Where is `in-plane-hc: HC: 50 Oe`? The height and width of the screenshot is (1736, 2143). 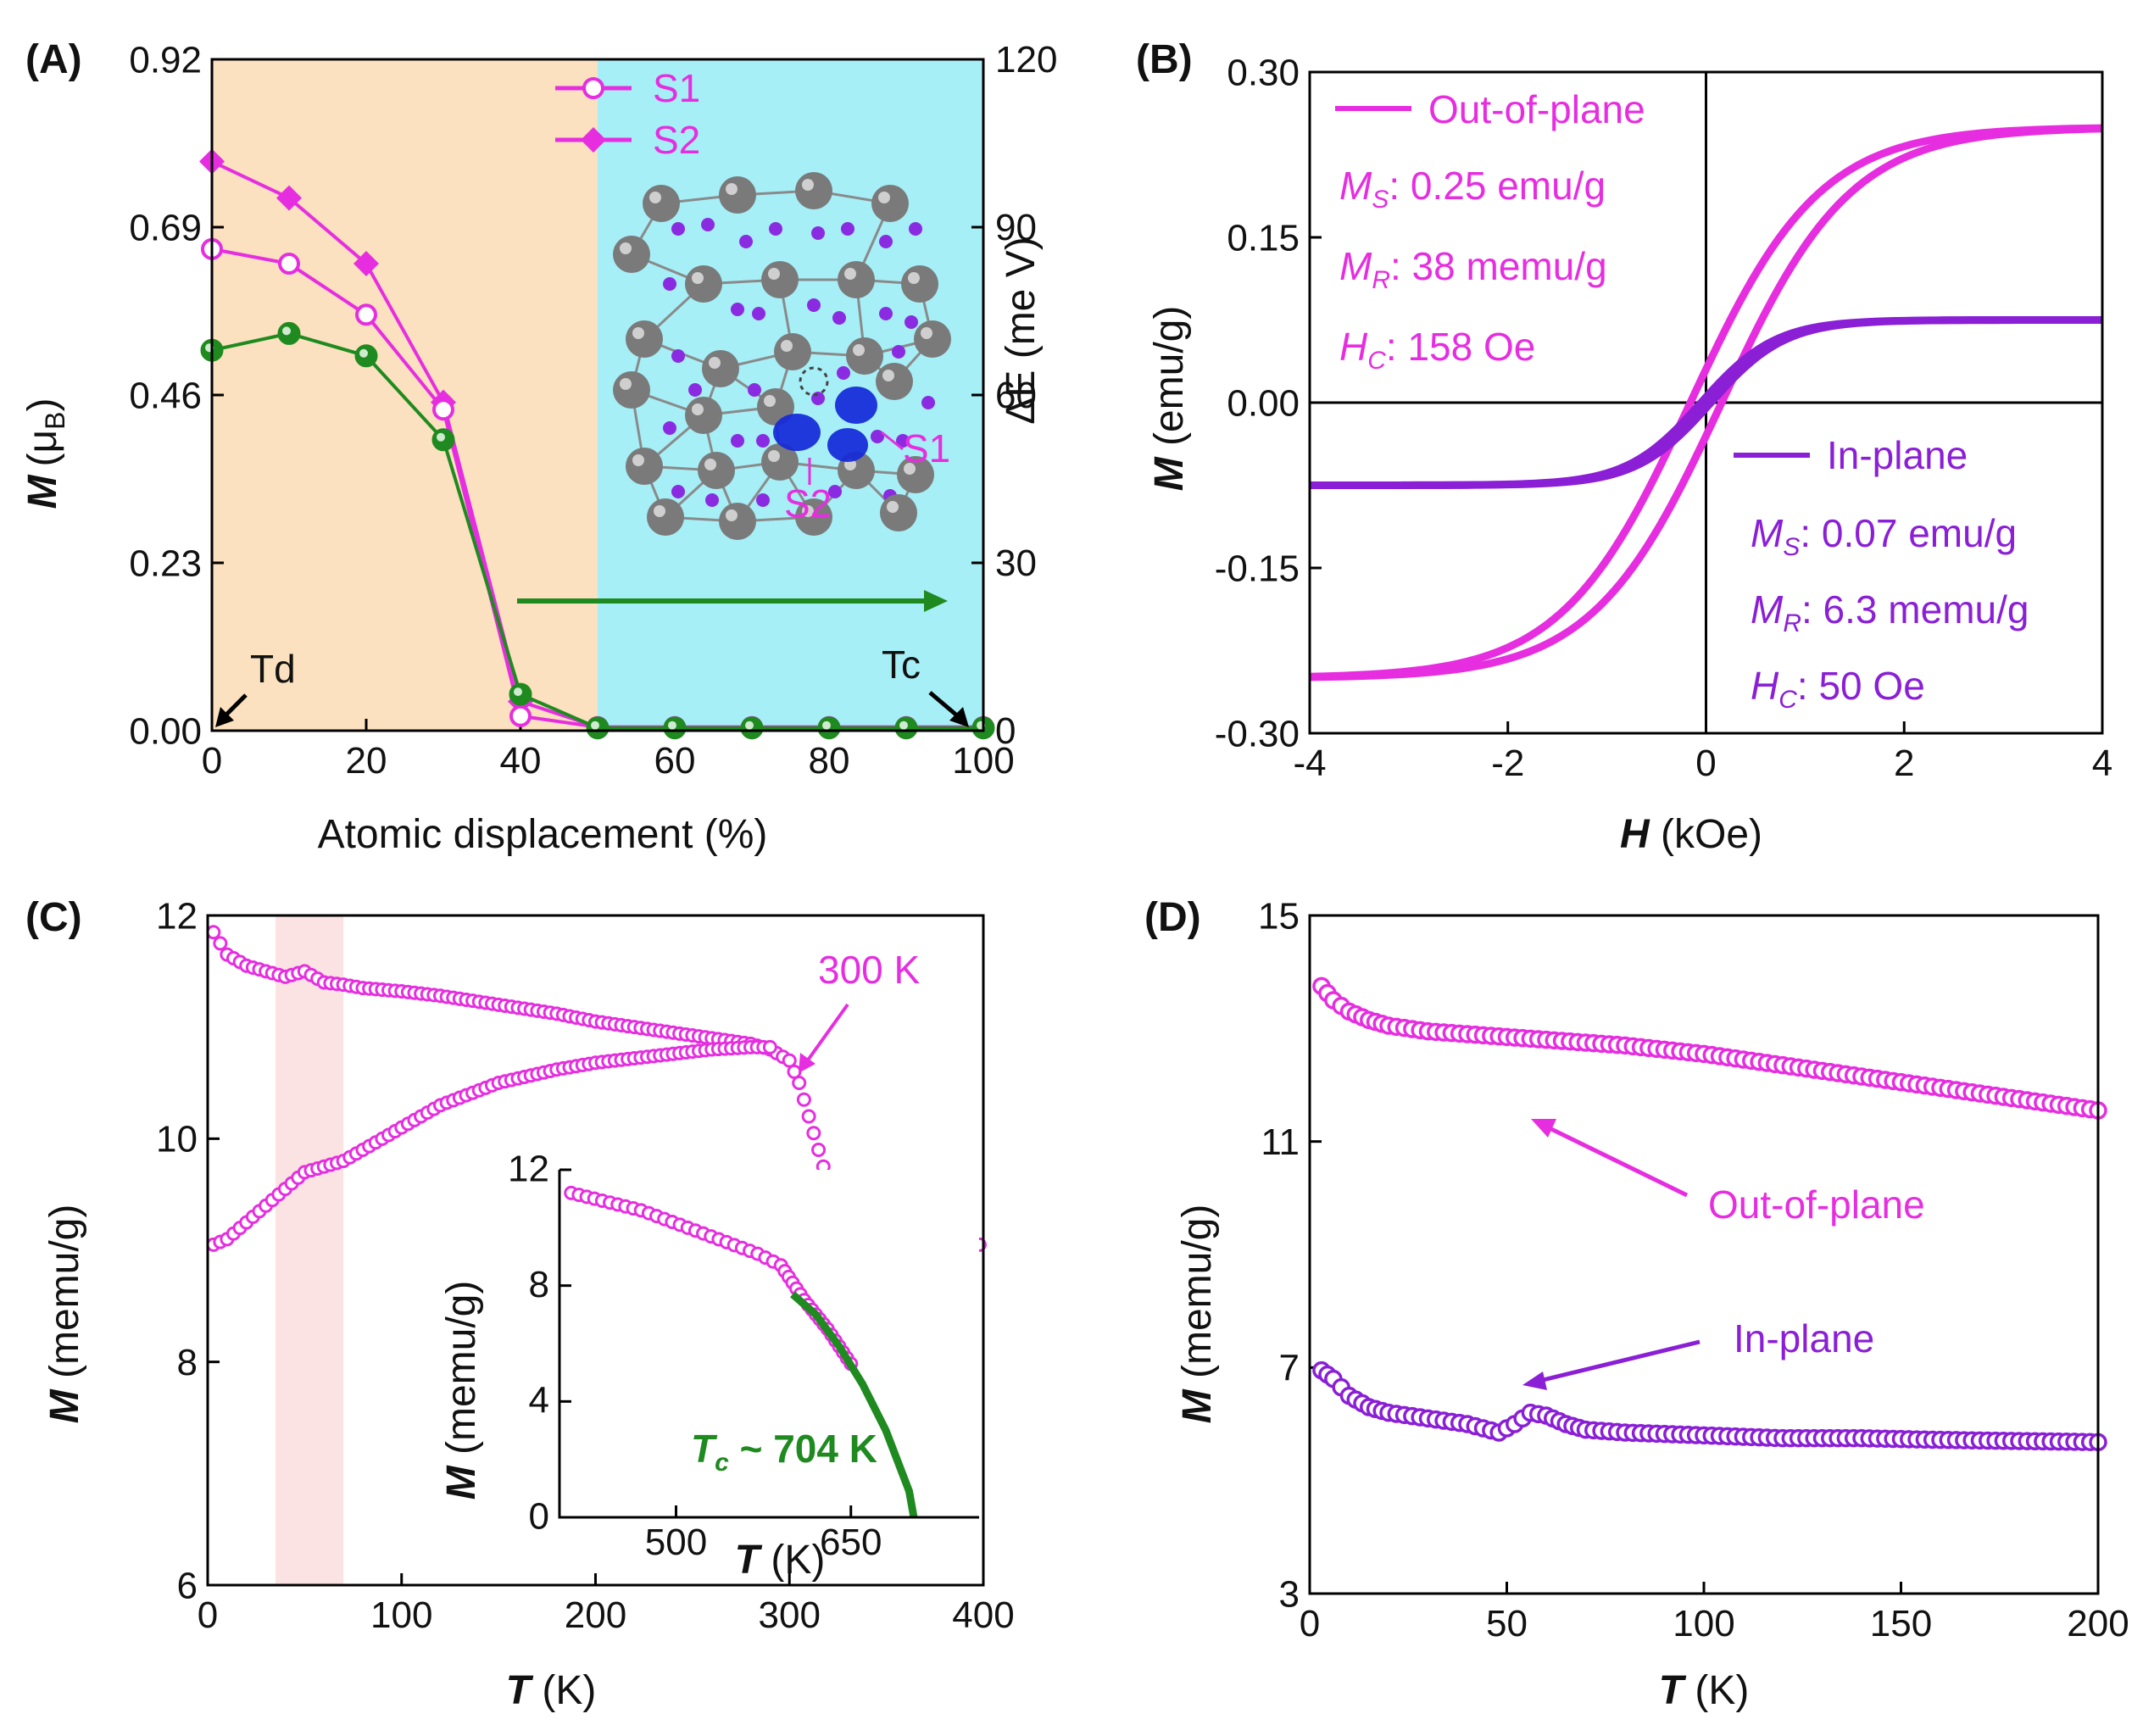 in-plane-hc: HC: 50 Oe is located at coordinates (1838, 689).